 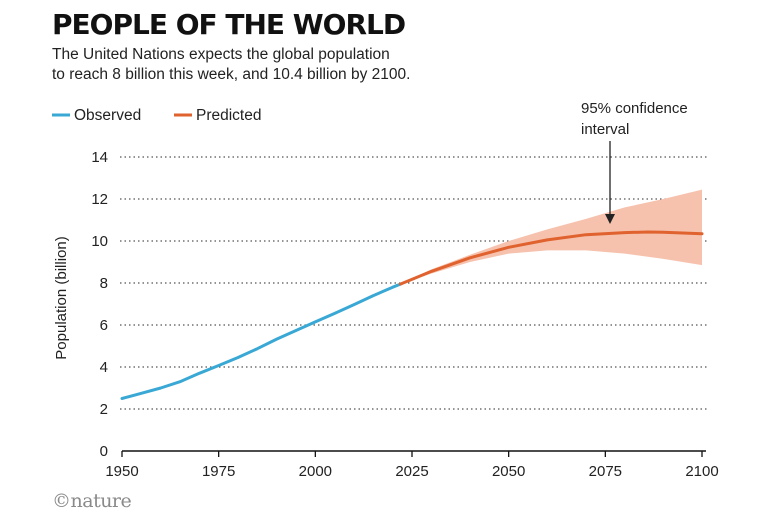 I want to click on chart-title: PEOPLE OF THE WORLD, so click(x=229, y=24).